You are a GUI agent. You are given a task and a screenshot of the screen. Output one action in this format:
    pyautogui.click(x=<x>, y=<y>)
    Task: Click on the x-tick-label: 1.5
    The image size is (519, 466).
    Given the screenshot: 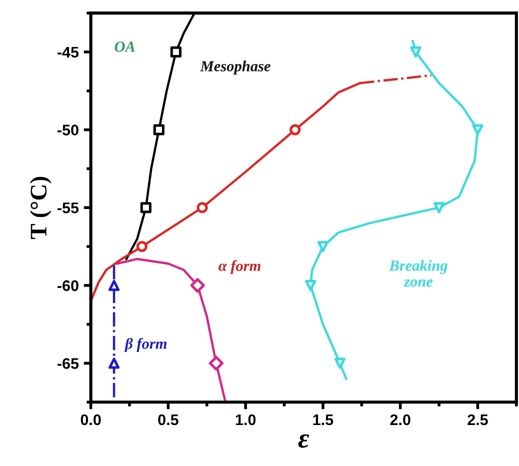 What is the action you would take?
    pyautogui.click(x=323, y=420)
    